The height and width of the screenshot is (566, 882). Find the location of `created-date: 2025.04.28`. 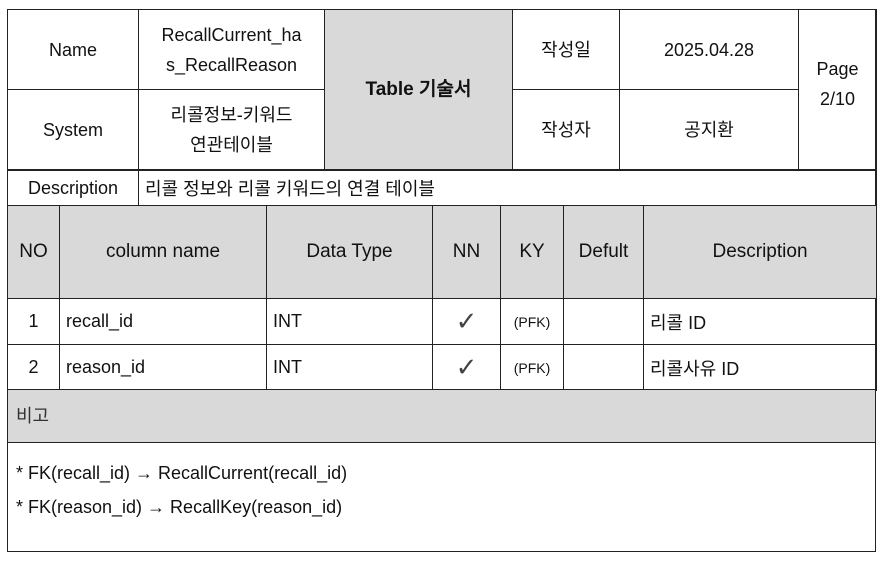

created-date: 2025.04.28 is located at coordinates (709, 49).